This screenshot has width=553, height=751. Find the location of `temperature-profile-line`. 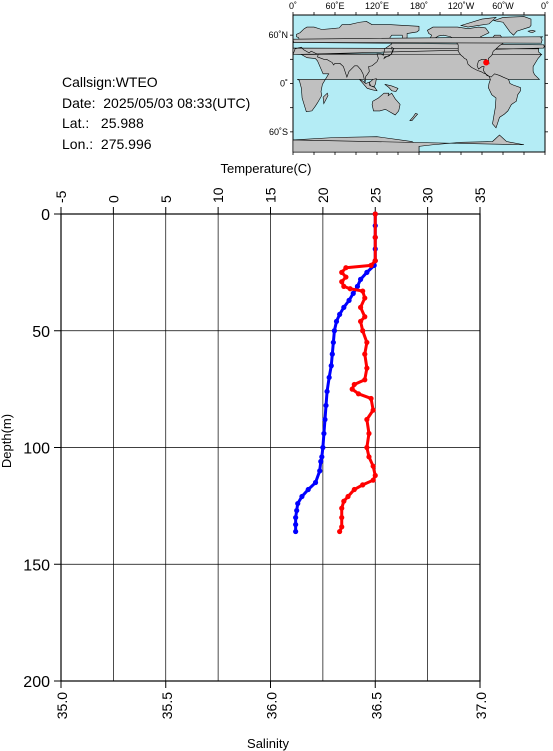

temperature-profile-line is located at coordinates (335, 373).